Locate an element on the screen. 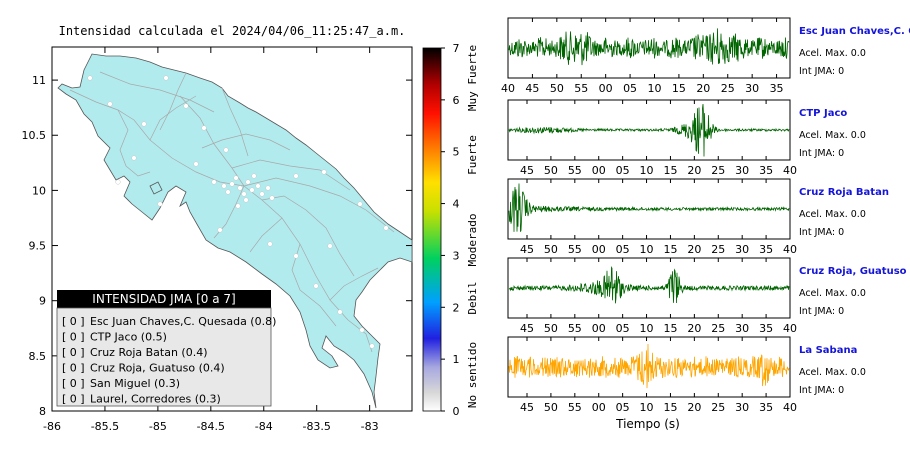 The image size is (910, 464). lon-tick-label: -83.5 is located at coordinates (316, 426).